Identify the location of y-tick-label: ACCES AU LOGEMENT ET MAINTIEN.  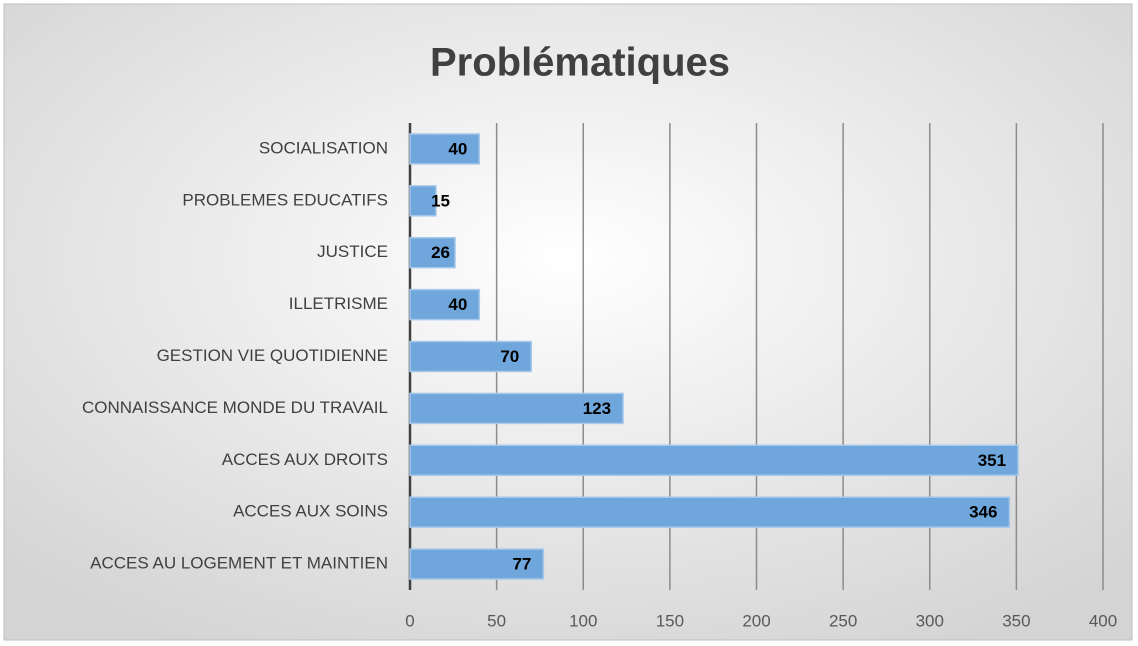
(239, 563).